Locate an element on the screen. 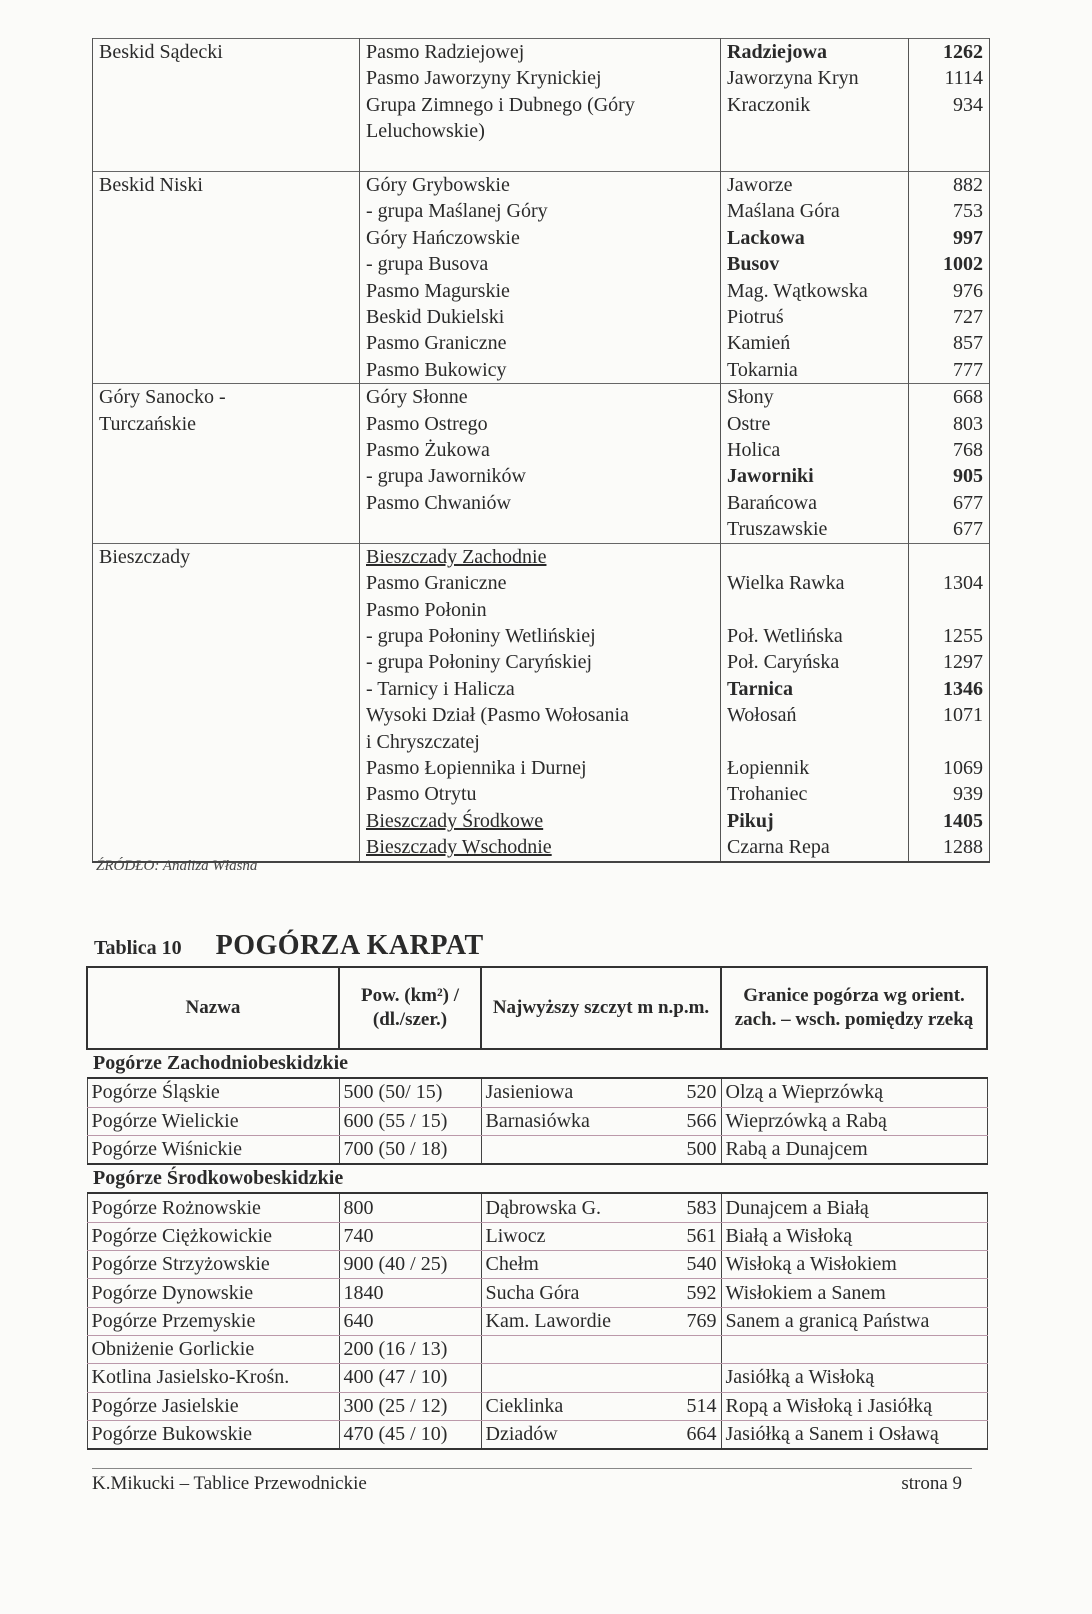  peak-name: Łopiennik is located at coordinates (814, 768).